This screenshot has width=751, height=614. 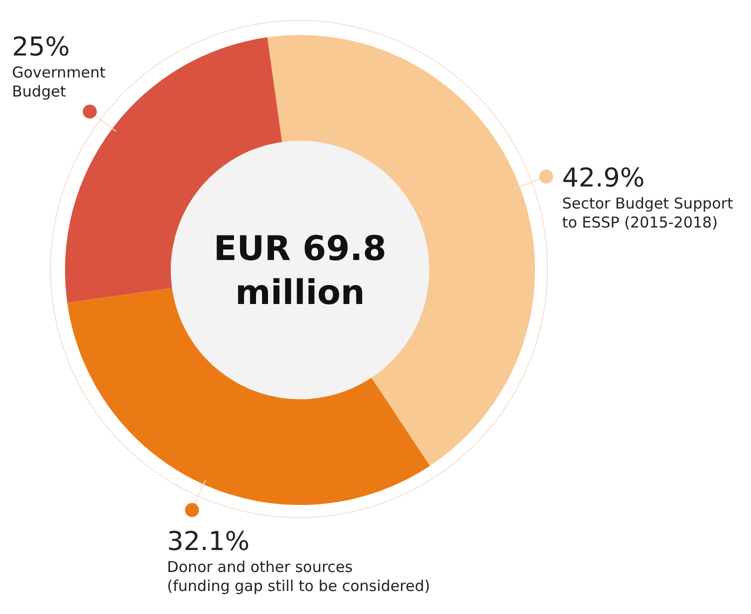 What do you see at coordinates (603, 179) in the screenshot?
I see `data-label: 42.9%` at bounding box center [603, 179].